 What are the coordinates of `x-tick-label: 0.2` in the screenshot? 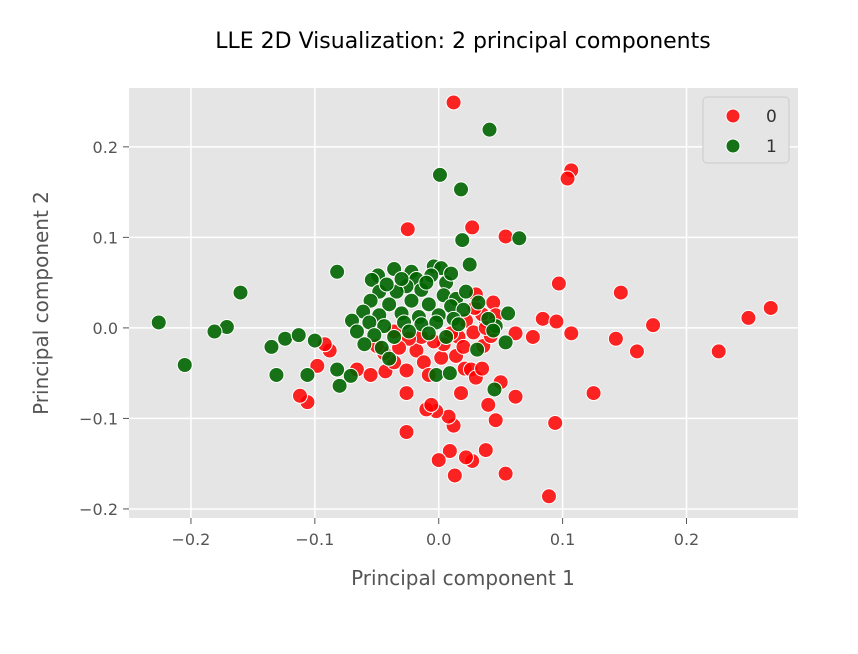 It's located at (686, 539).